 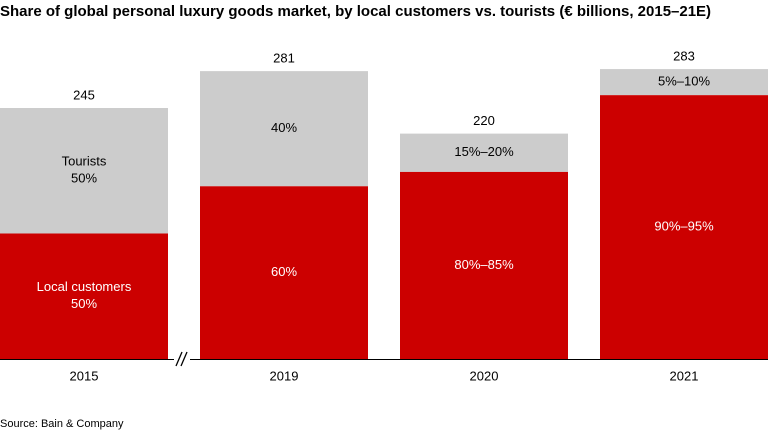 I want to click on bar-tourists-2019, so click(x=284, y=129).